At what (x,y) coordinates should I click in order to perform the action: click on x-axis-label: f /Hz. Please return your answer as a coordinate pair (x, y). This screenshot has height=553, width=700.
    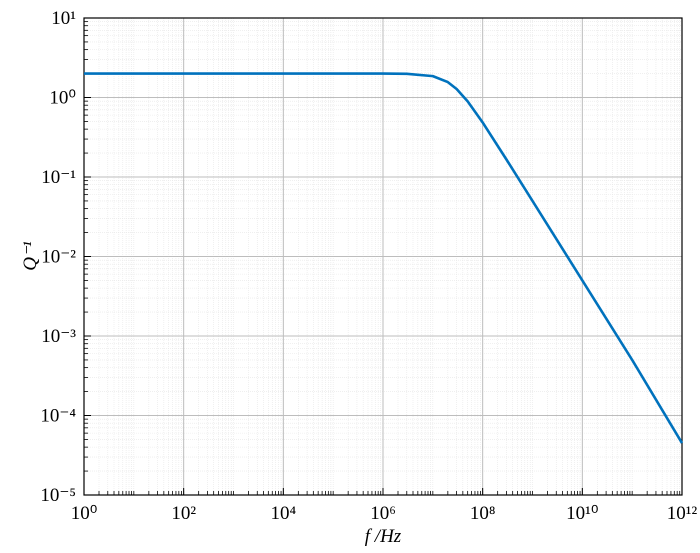
    Looking at the image, I should click on (383, 536).